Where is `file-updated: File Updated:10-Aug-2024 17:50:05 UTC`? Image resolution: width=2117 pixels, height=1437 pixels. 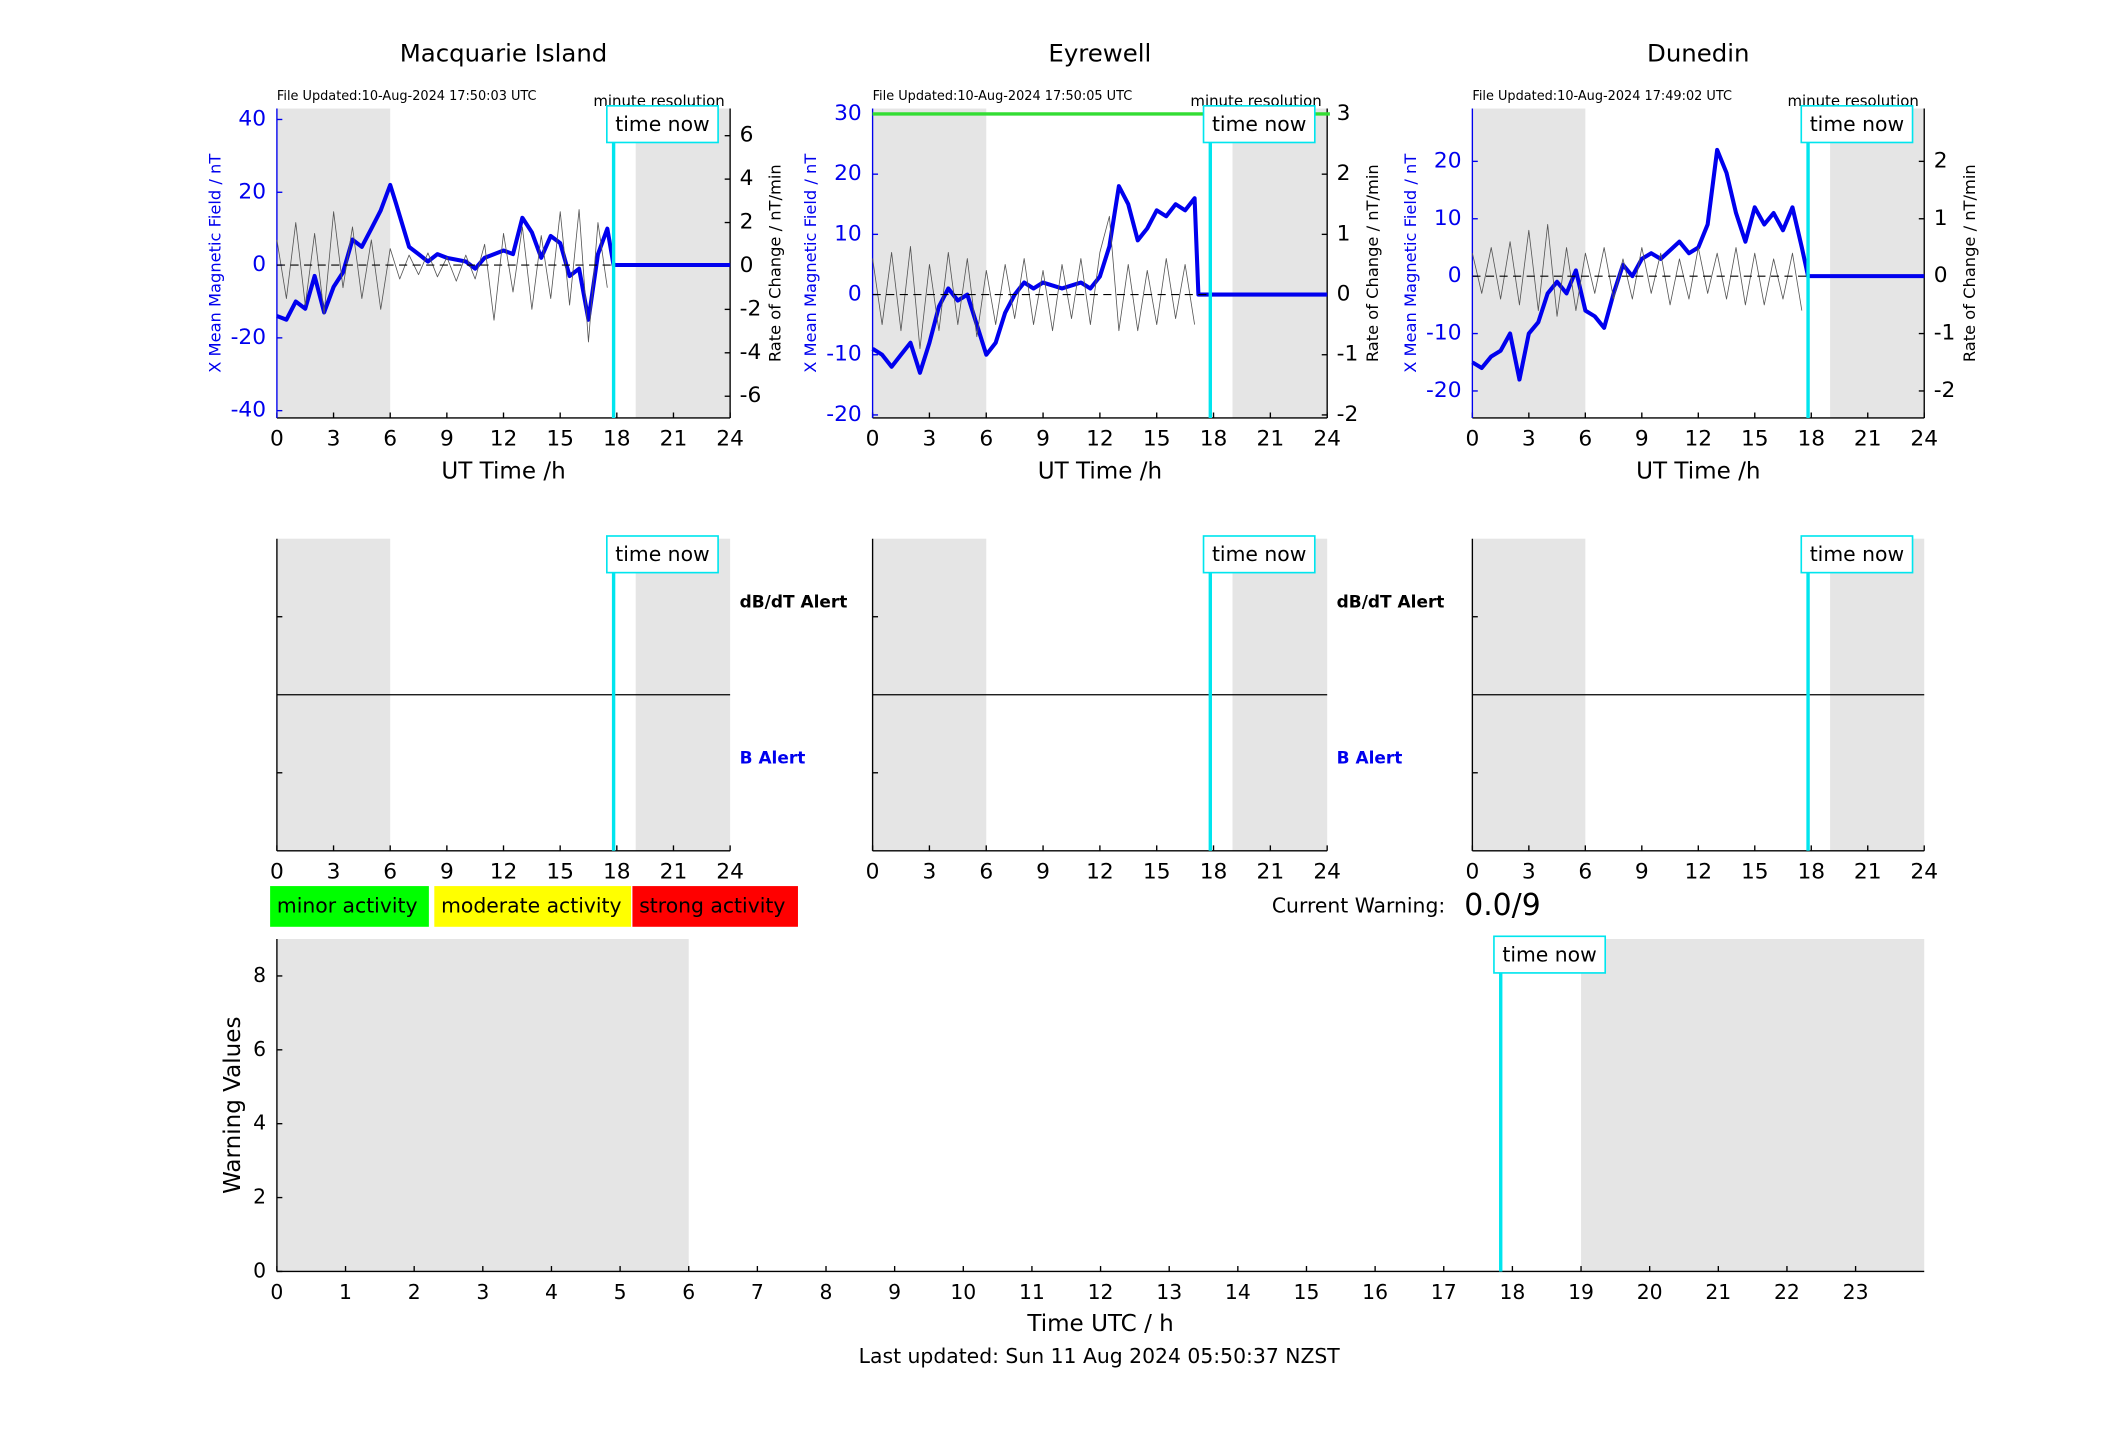
file-updated: File Updated:10-Aug-2024 17:50:05 UTC is located at coordinates (1003, 96).